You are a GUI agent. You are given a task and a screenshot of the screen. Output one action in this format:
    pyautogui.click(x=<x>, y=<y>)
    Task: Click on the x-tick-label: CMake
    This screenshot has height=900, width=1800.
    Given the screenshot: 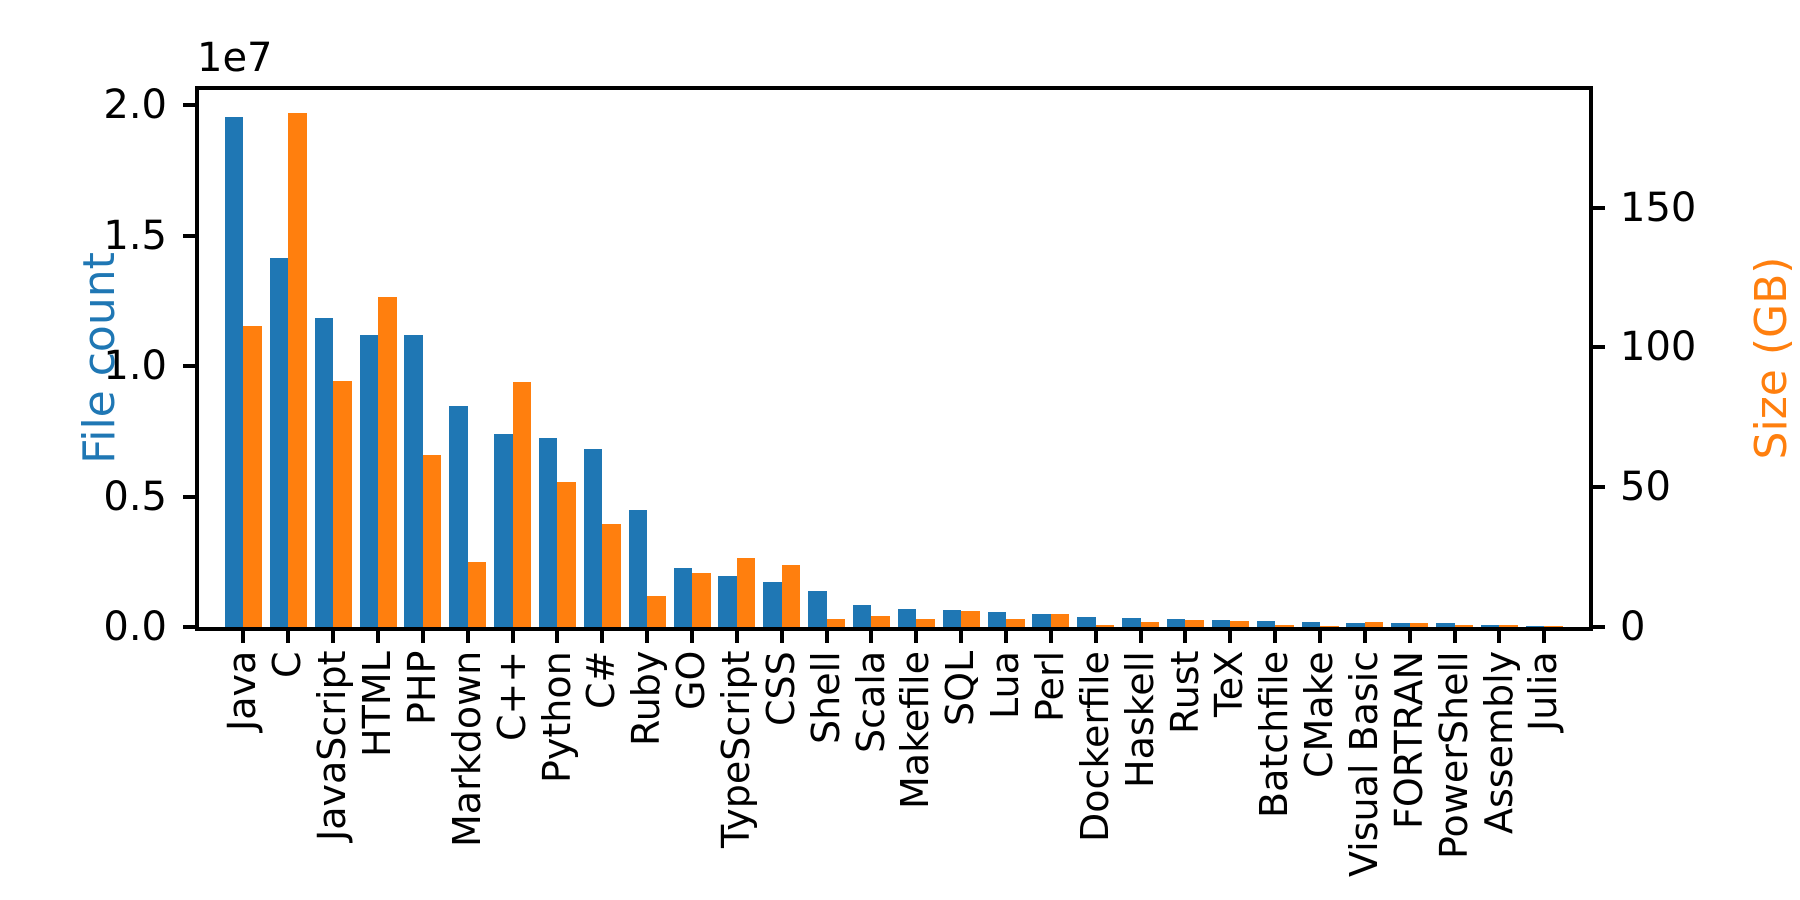 What is the action you would take?
    pyautogui.click(x=1319, y=714)
    